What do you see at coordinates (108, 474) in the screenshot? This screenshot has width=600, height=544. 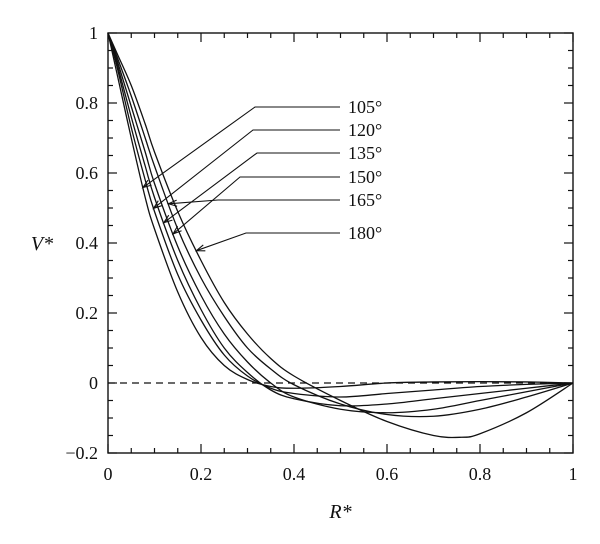 I see `x-tick-label: 0` at bounding box center [108, 474].